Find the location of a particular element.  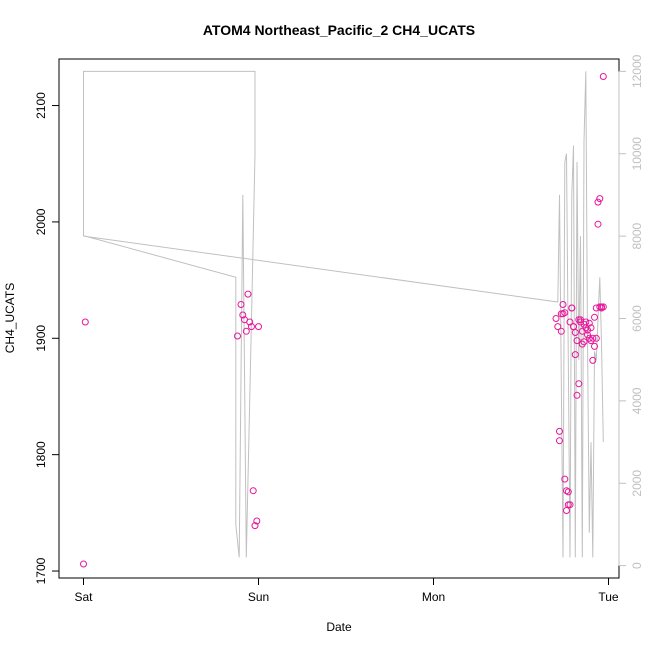

right-y-tick-label: 0 is located at coordinates (637, 565).